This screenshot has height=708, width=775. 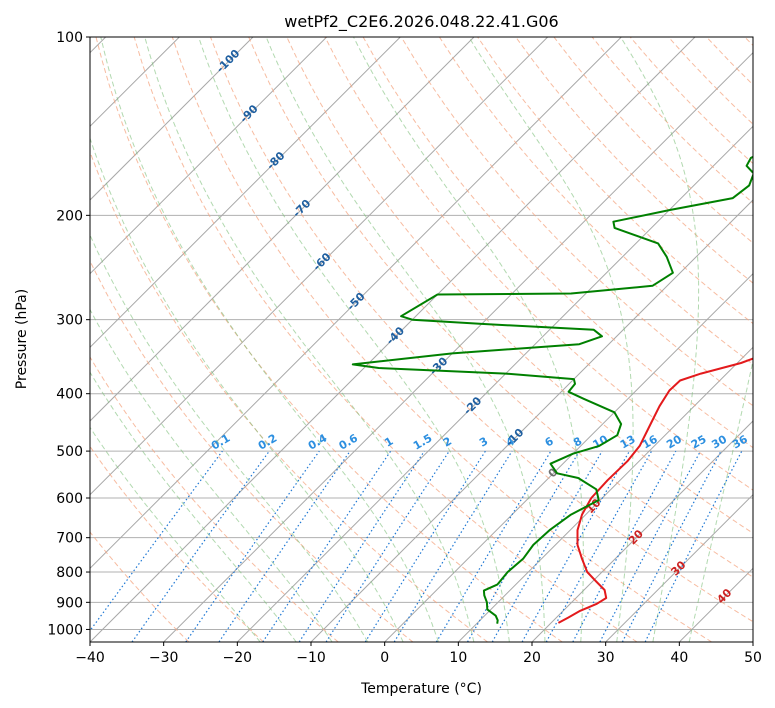 I want to click on mixing-ratio-label: 1.5, so click(x=422, y=442).